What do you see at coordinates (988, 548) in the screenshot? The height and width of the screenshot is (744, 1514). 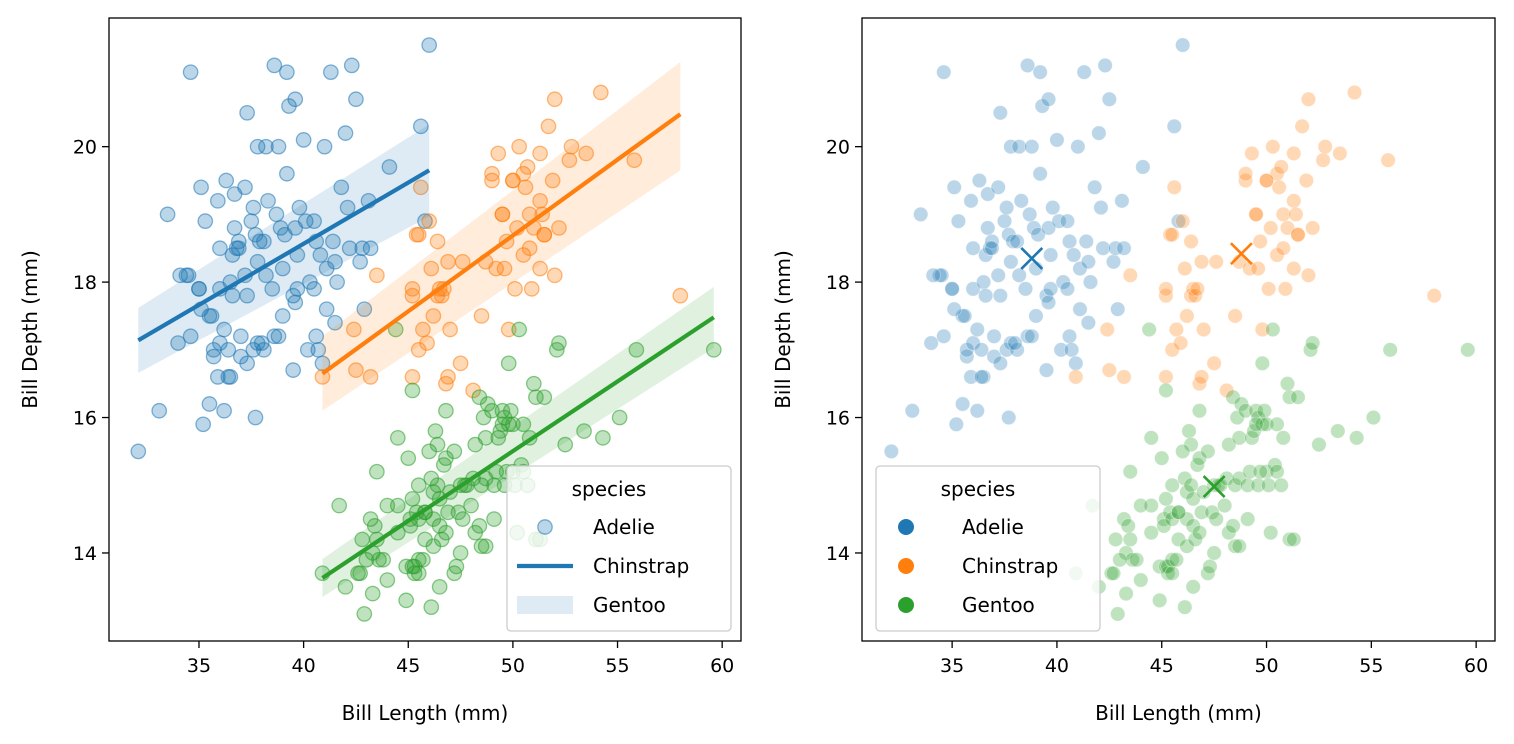 I see `legend-box` at bounding box center [988, 548].